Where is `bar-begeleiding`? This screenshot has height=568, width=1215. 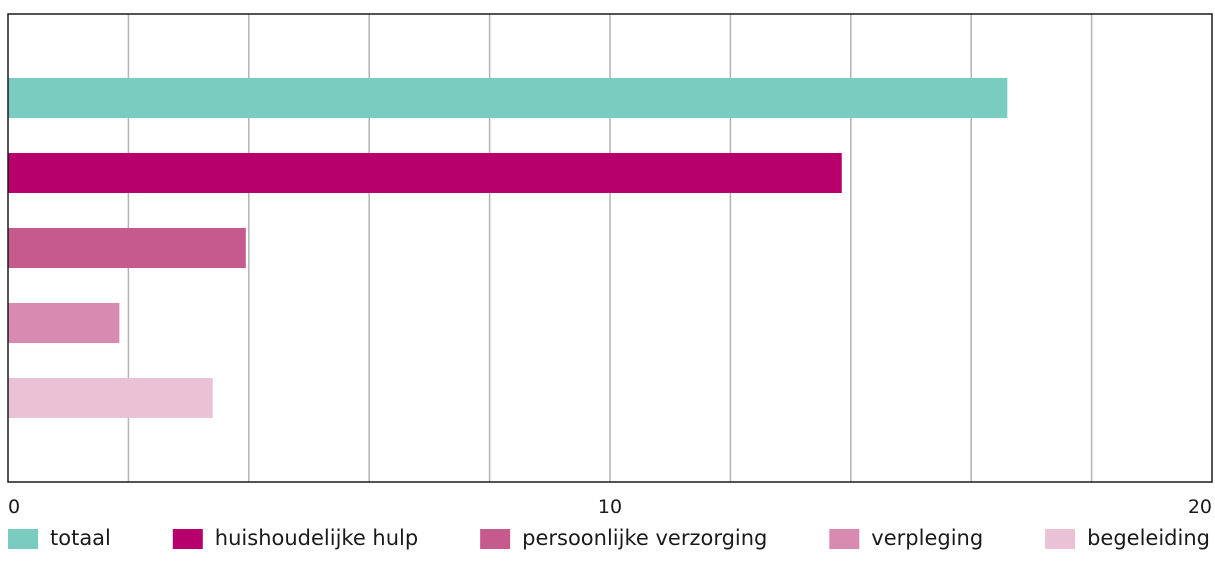
bar-begeleiding is located at coordinates (110, 398).